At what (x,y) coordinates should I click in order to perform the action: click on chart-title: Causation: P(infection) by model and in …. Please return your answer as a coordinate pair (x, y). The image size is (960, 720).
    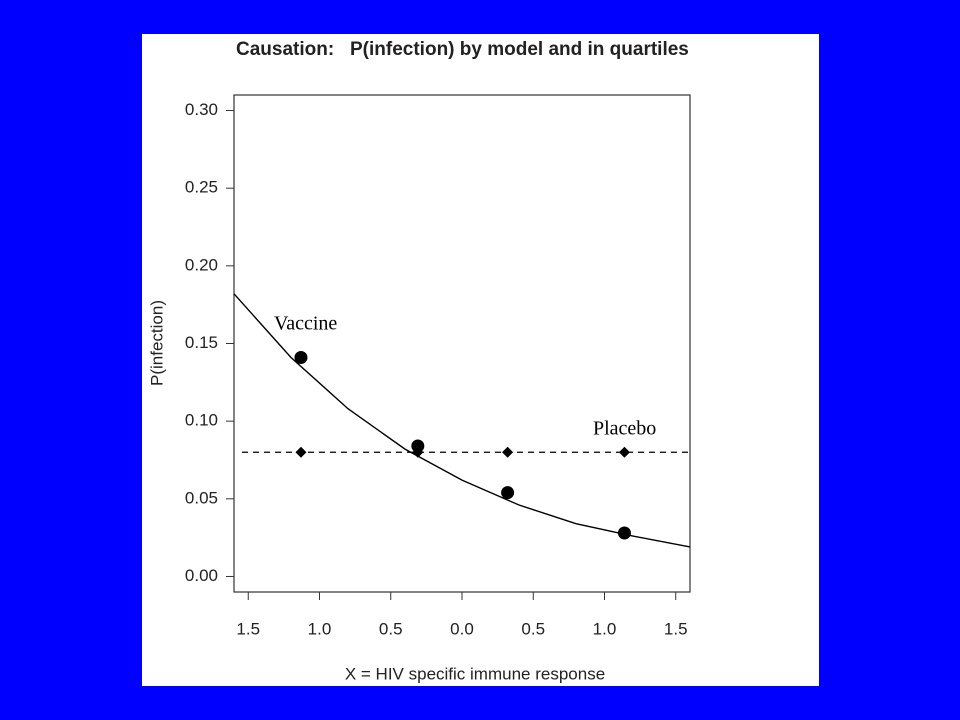
    Looking at the image, I should click on (462, 49).